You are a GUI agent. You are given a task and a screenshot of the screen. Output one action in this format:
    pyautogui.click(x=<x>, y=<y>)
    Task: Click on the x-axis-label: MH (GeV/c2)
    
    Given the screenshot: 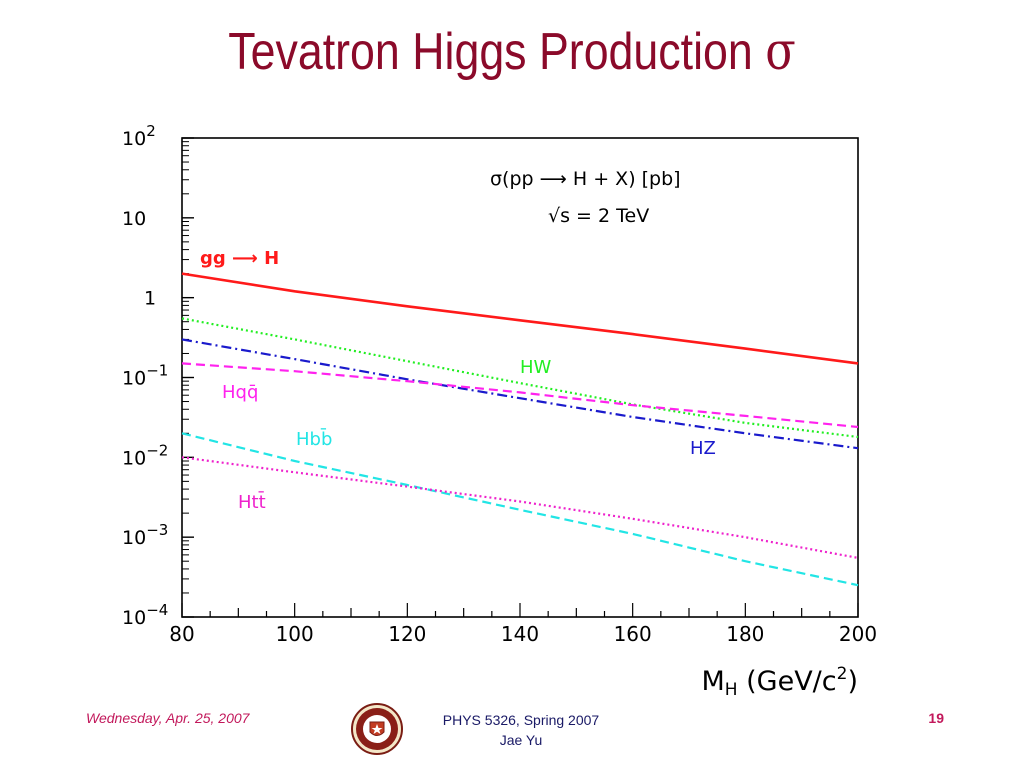 What is the action you would take?
    pyautogui.click(x=779, y=682)
    